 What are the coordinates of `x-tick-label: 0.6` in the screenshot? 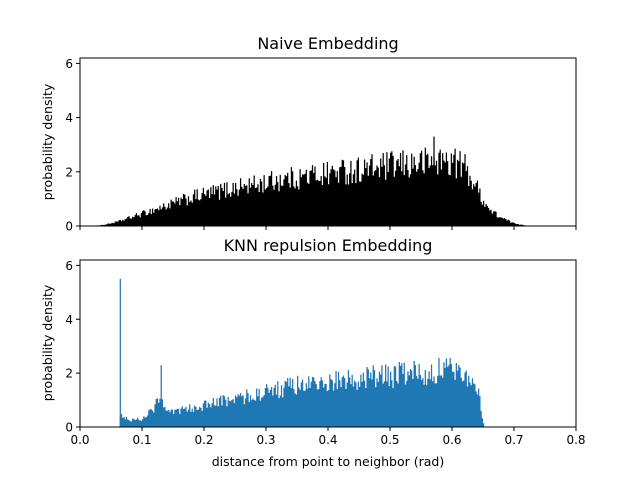 It's located at (451, 440).